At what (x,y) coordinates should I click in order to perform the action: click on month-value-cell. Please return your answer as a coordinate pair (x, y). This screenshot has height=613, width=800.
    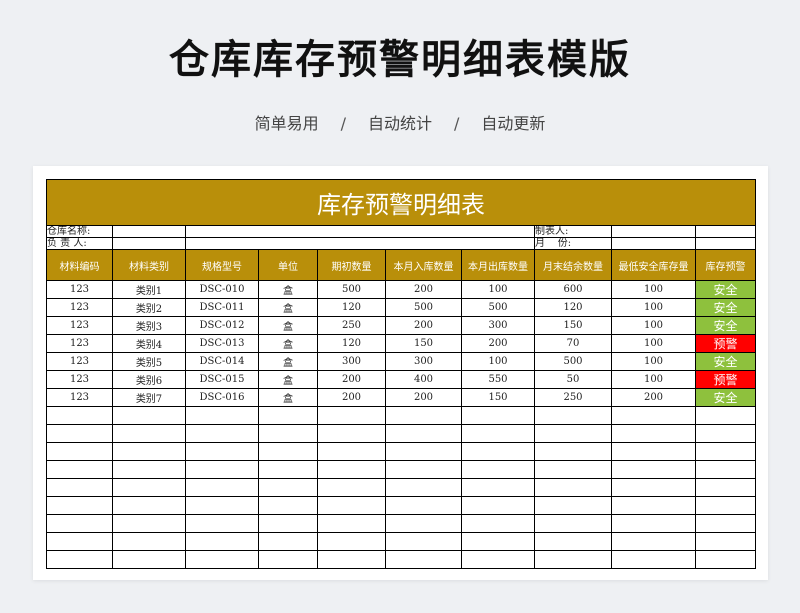
    Looking at the image, I should click on (653, 243).